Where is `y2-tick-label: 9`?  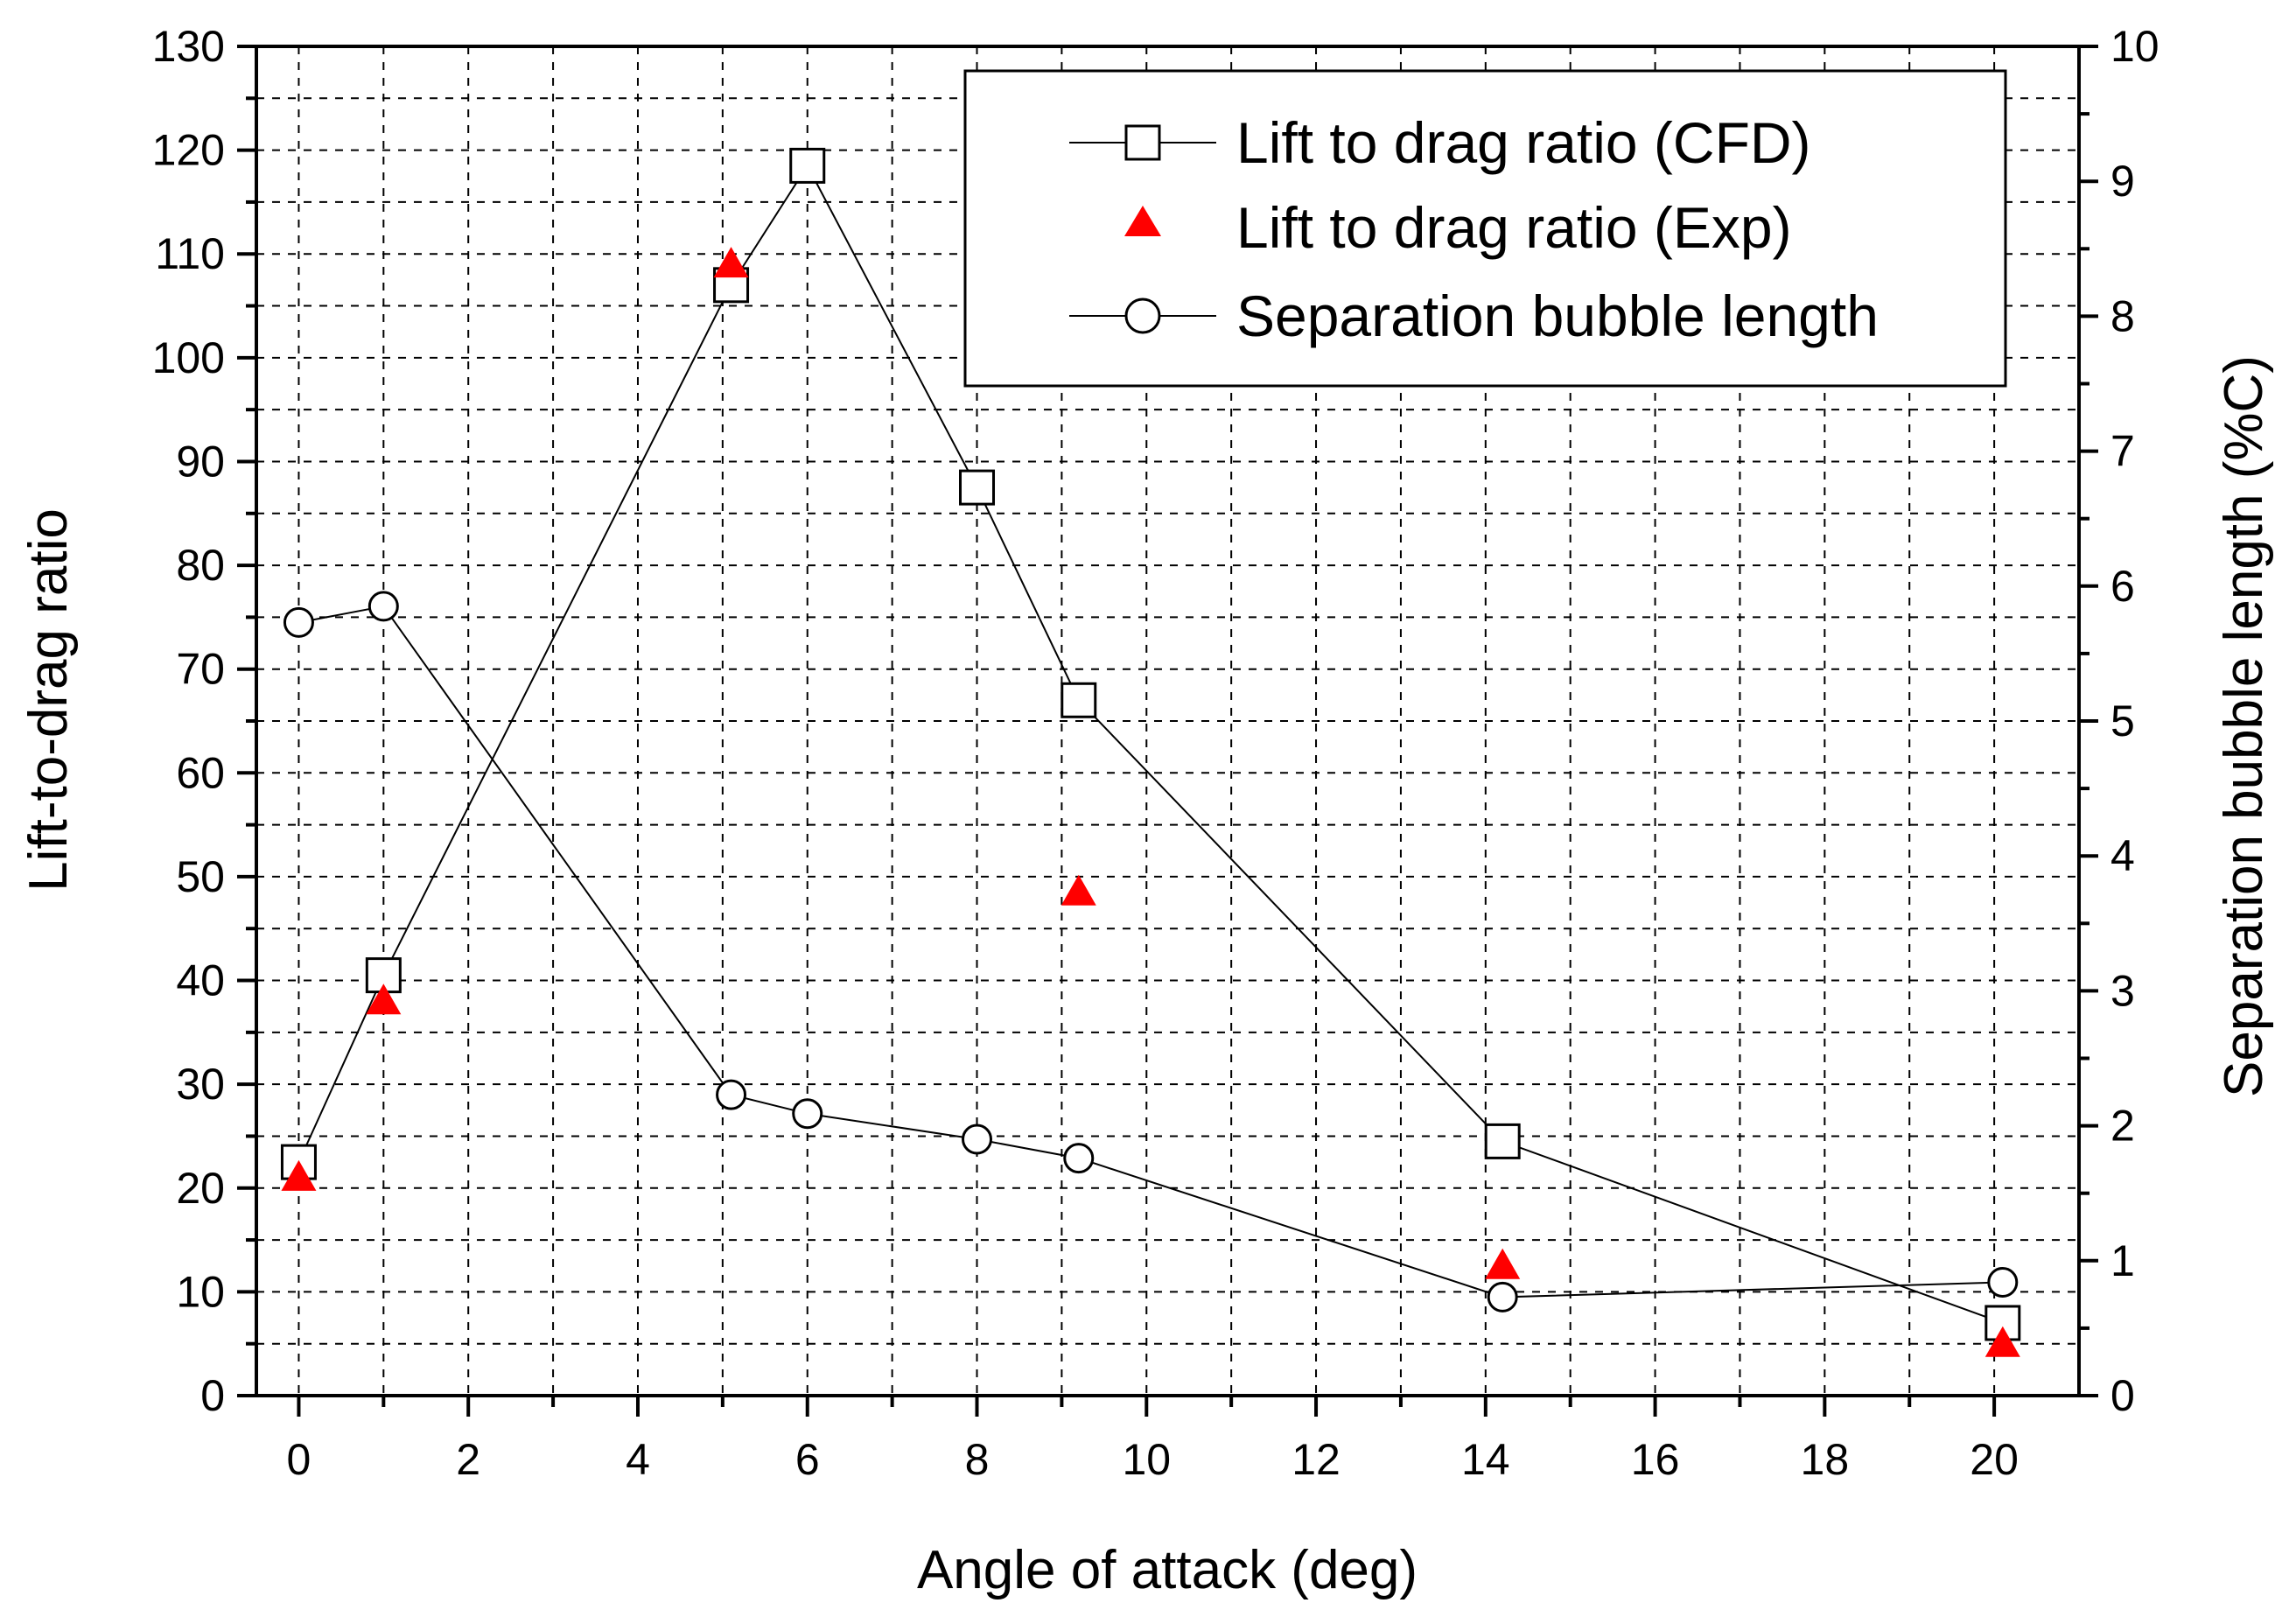 y2-tick-label: 9 is located at coordinates (2122, 181).